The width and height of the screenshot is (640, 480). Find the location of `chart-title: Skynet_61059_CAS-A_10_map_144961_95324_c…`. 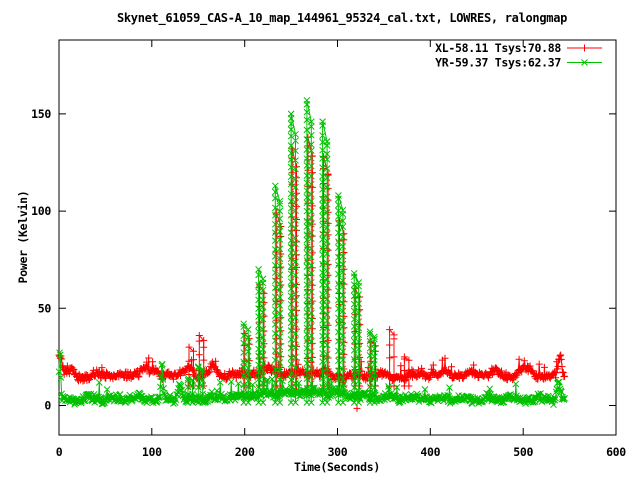

chart-title: Skynet_61059_CAS-A_10_map_144961_95324_c… is located at coordinates (342, 18).